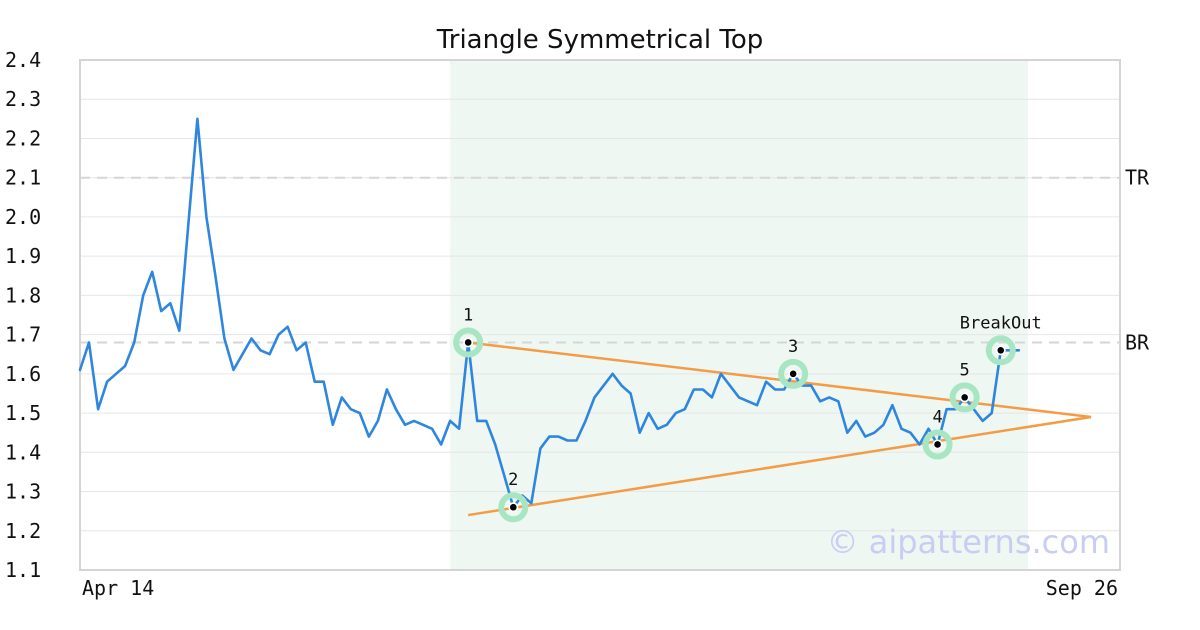  I want to click on pivot-label-5: 5, so click(965, 370).